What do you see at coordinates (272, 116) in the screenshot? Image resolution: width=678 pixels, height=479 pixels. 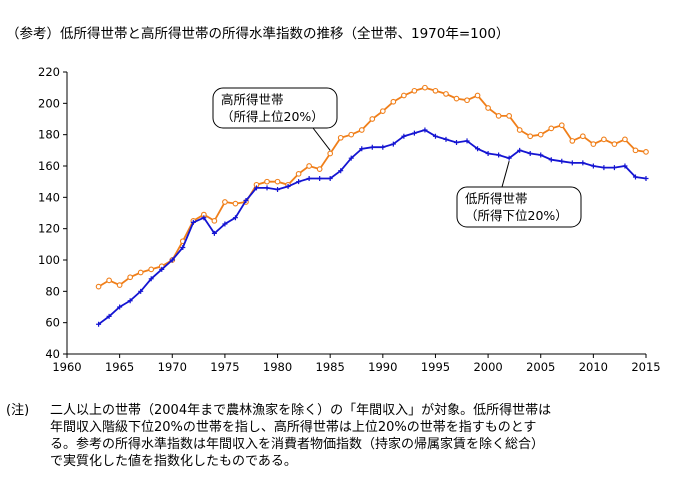 I see `callout-text: （所得上位20%）` at bounding box center [272, 116].